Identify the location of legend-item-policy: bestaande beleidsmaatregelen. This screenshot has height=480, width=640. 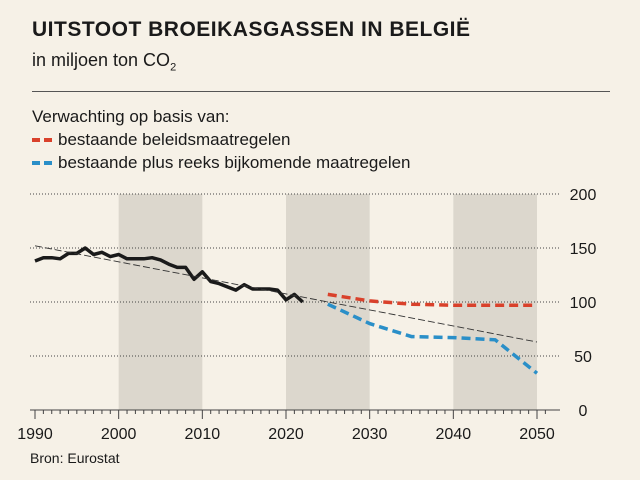
(161, 140).